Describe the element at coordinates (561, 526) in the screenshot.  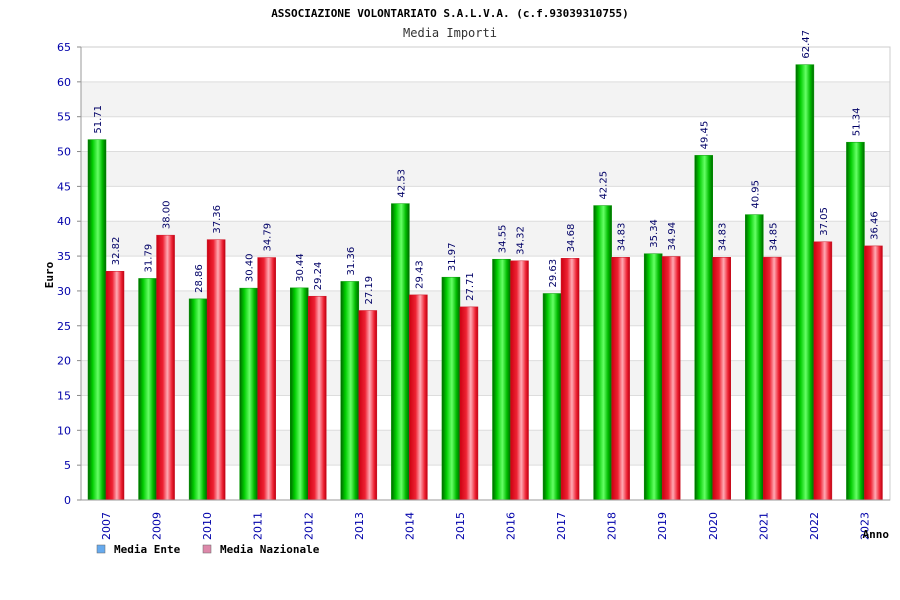
I see `x-tick-label: 2017` at that location.